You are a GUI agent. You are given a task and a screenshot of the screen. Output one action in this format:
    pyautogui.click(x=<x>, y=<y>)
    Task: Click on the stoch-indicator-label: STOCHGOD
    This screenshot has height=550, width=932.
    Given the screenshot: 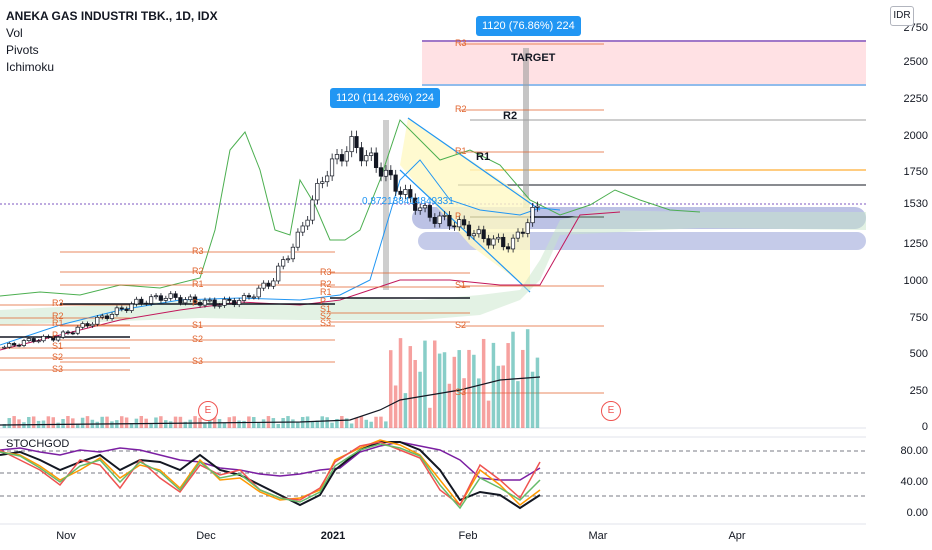 What is the action you would take?
    pyautogui.click(x=38, y=444)
    